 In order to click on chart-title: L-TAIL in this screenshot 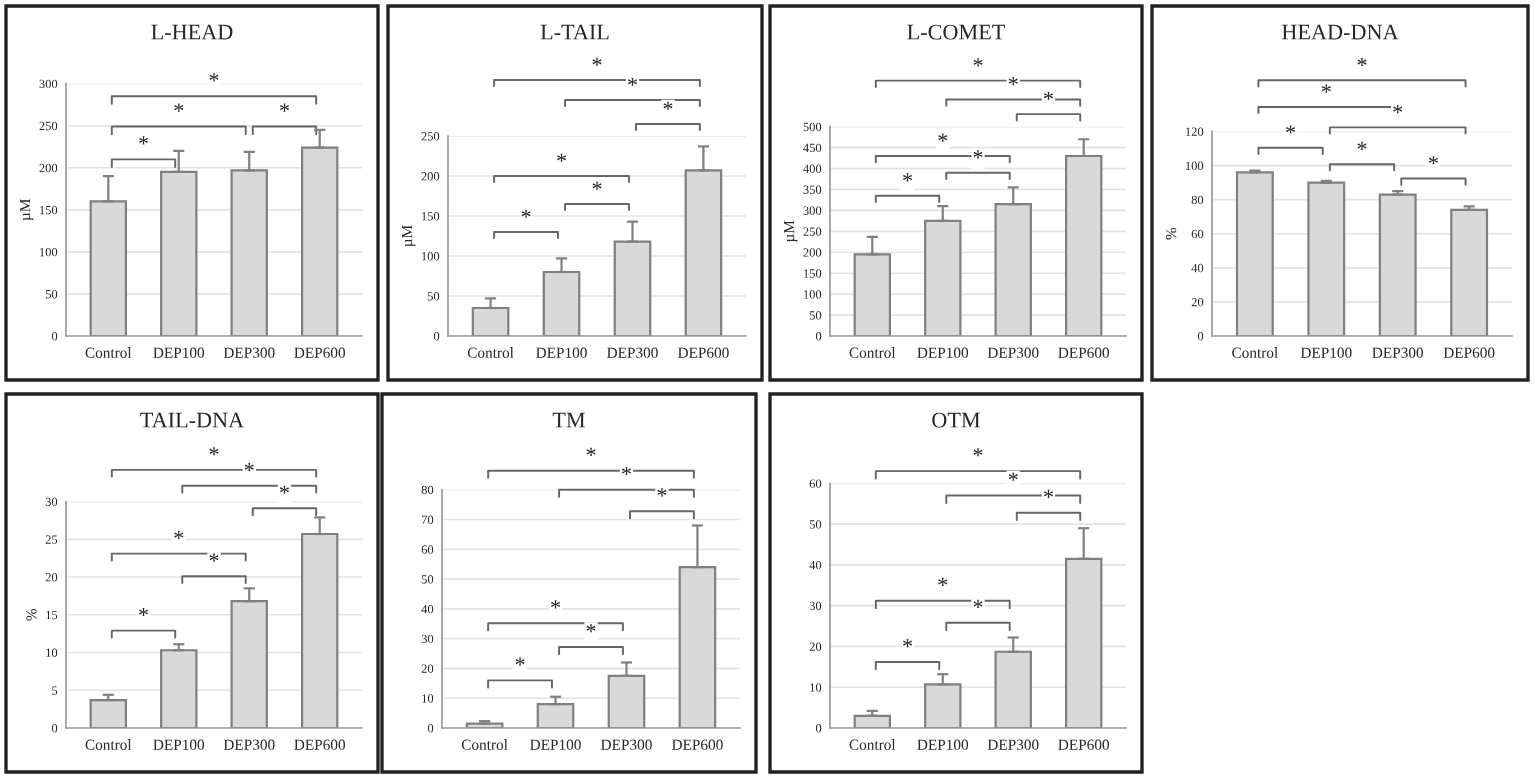, I will do `click(574, 32)`.